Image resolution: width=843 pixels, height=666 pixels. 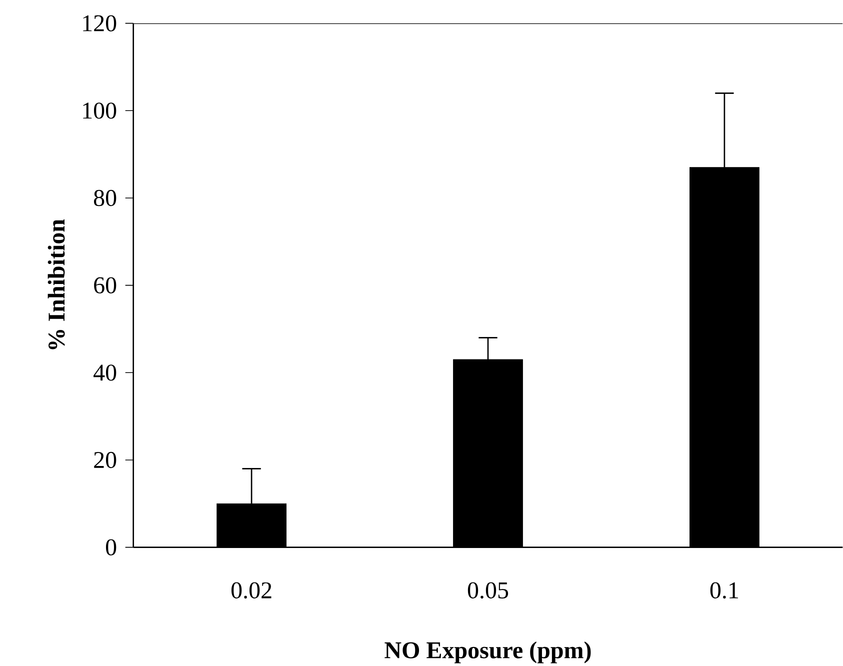 What do you see at coordinates (251, 590) in the screenshot?
I see `x-tick-label: 0.02` at bounding box center [251, 590].